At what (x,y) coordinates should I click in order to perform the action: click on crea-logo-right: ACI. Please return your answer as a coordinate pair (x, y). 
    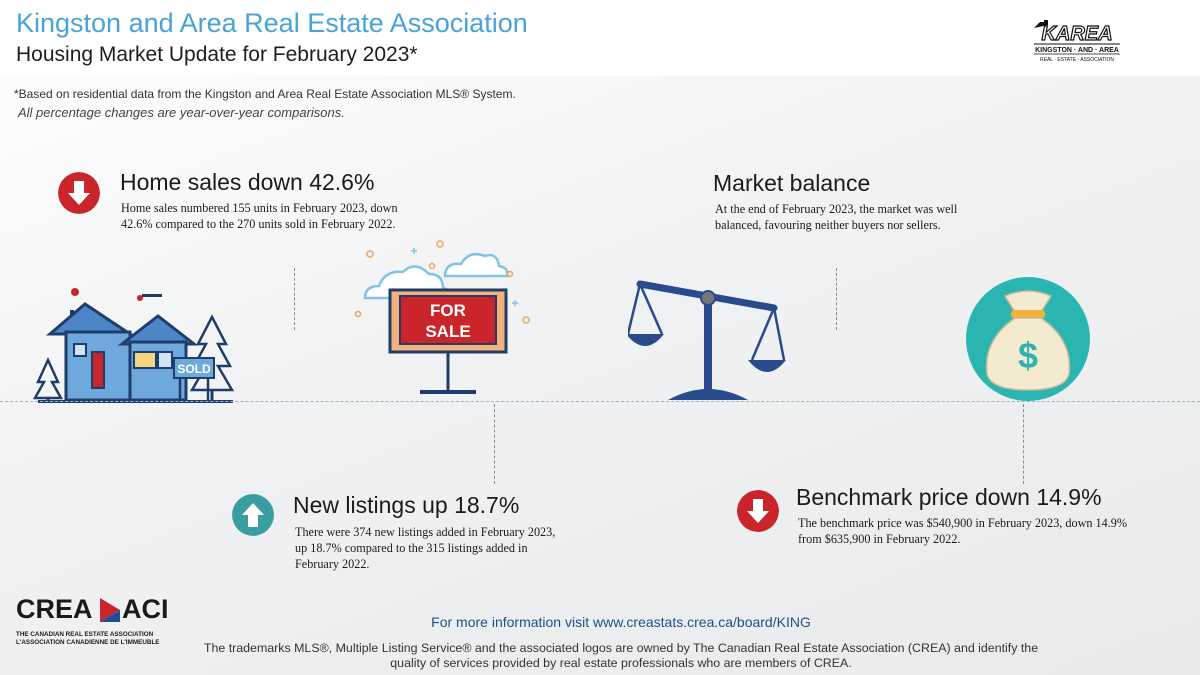
    Looking at the image, I should click on (145, 609).